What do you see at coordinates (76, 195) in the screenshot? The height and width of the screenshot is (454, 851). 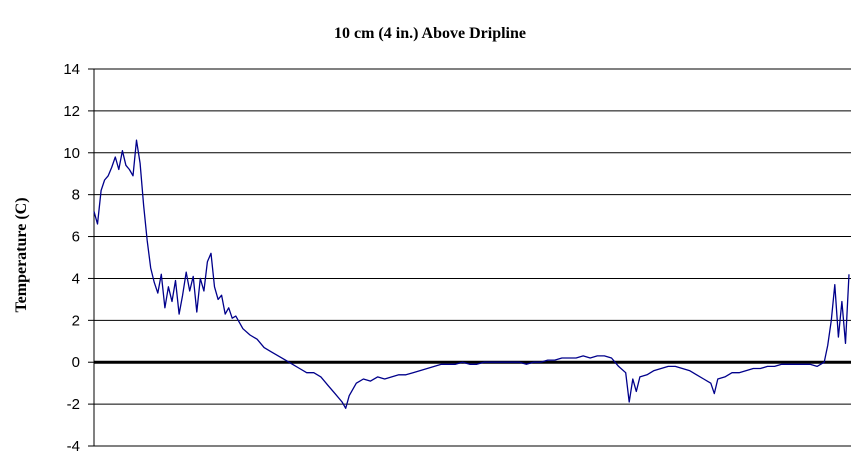 I see `y-tick-label: 8` at bounding box center [76, 195].